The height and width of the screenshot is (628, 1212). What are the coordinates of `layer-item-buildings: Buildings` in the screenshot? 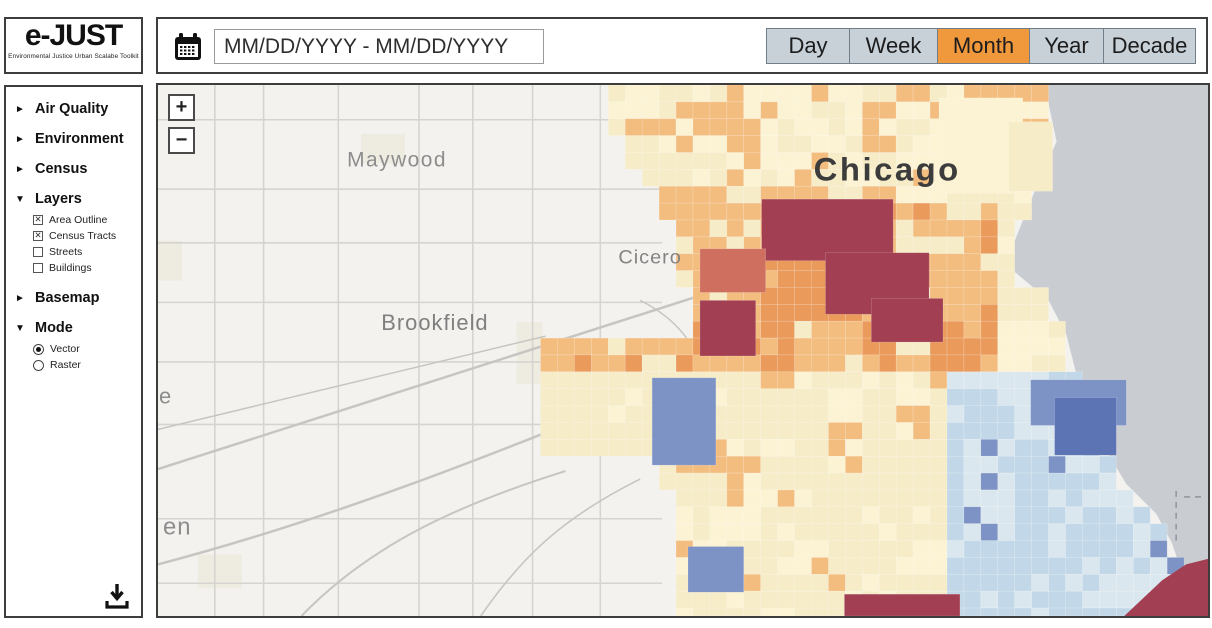 It's located at (87, 268).